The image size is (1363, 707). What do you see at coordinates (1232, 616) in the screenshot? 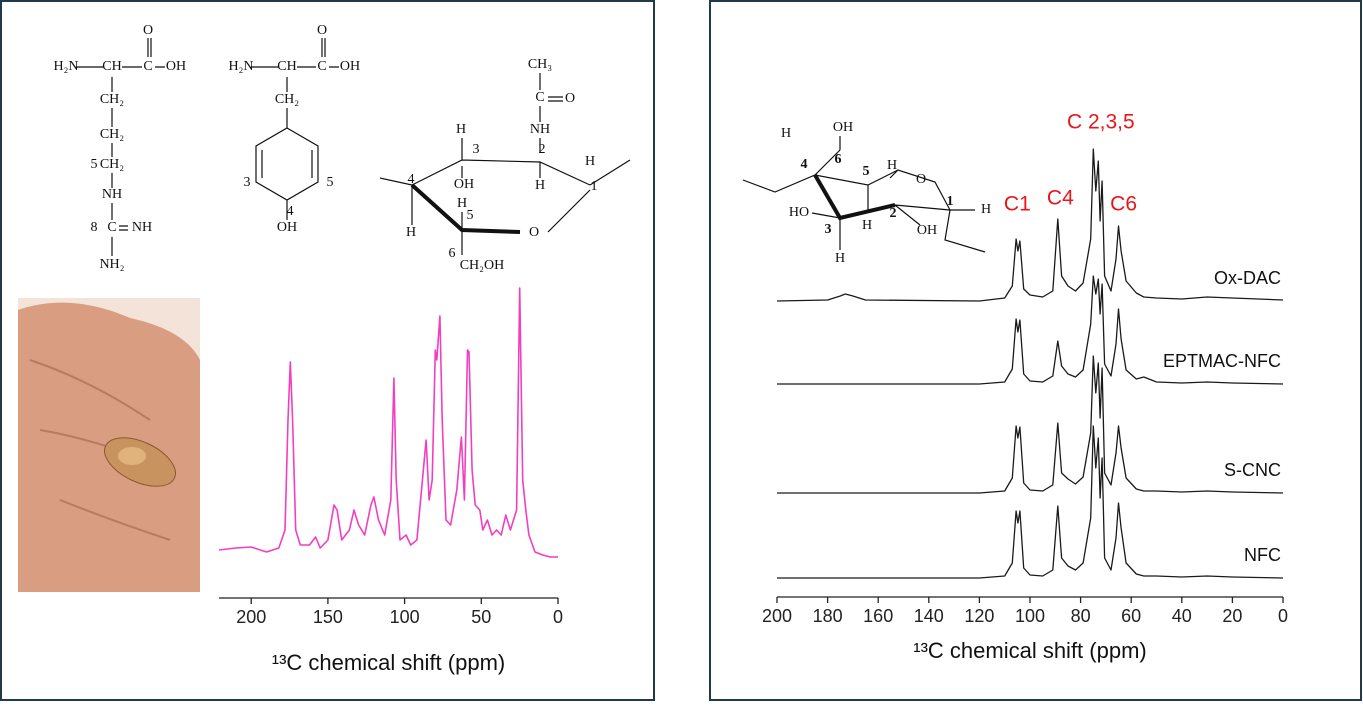
I see `x-tick-label: 20` at bounding box center [1232, 616].